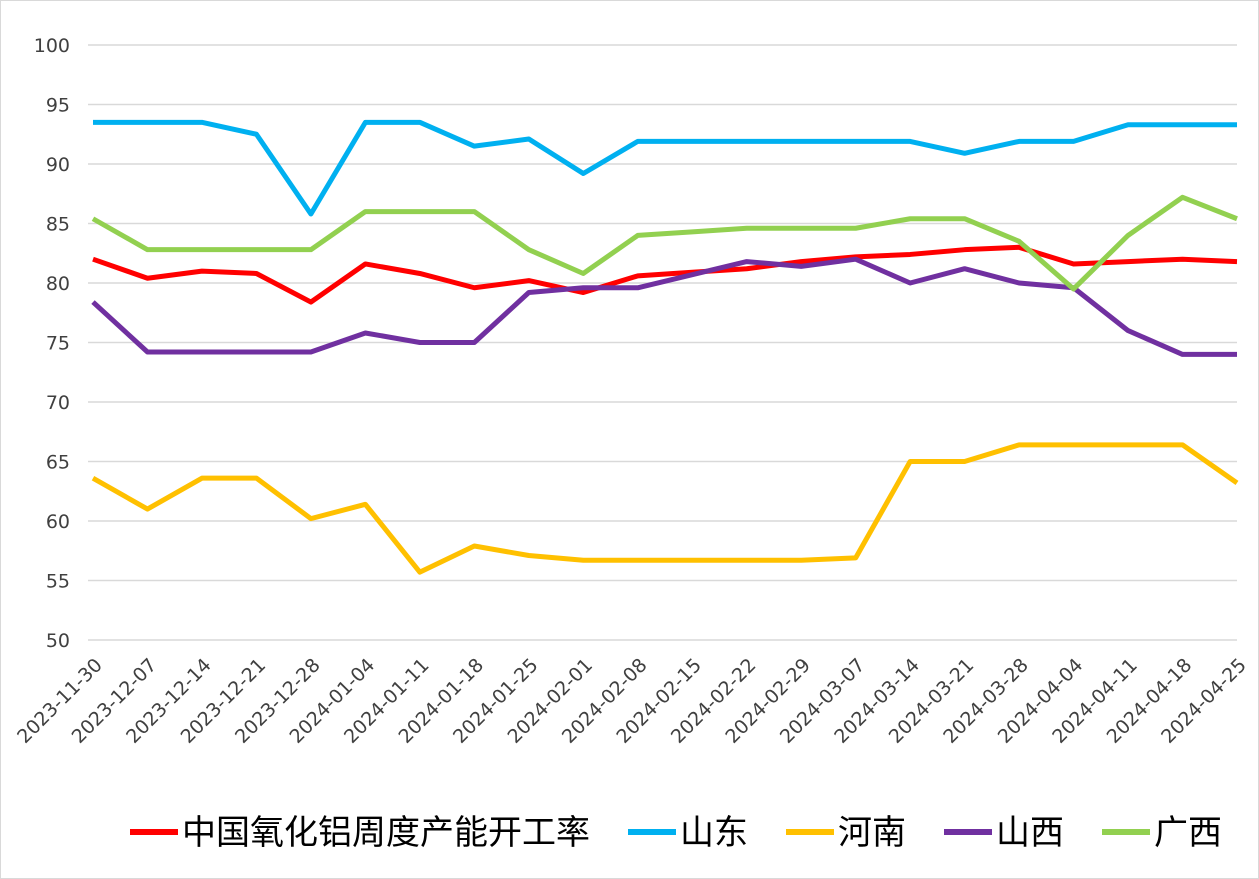 Image resolution: width=1259 pixels, height=879 pixels. Describe the element at coordinates (58, 106) in the screenshot. I see `y-tick-label: 95` at that location.